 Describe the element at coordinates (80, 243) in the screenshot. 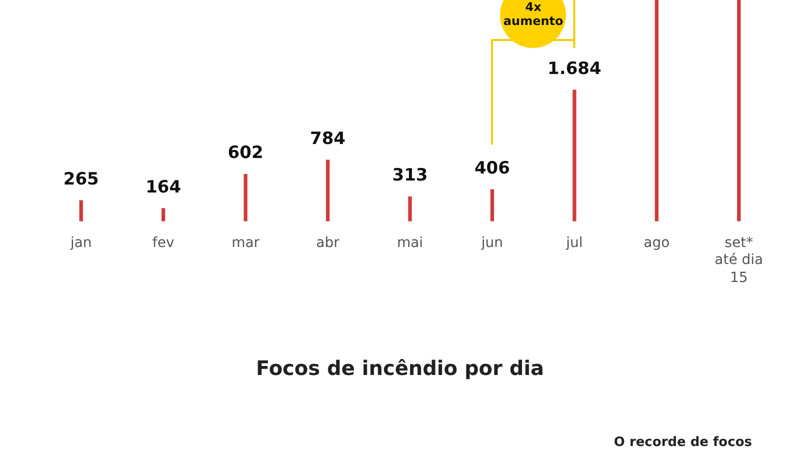

I see `x-tick-label: jan` at that location.